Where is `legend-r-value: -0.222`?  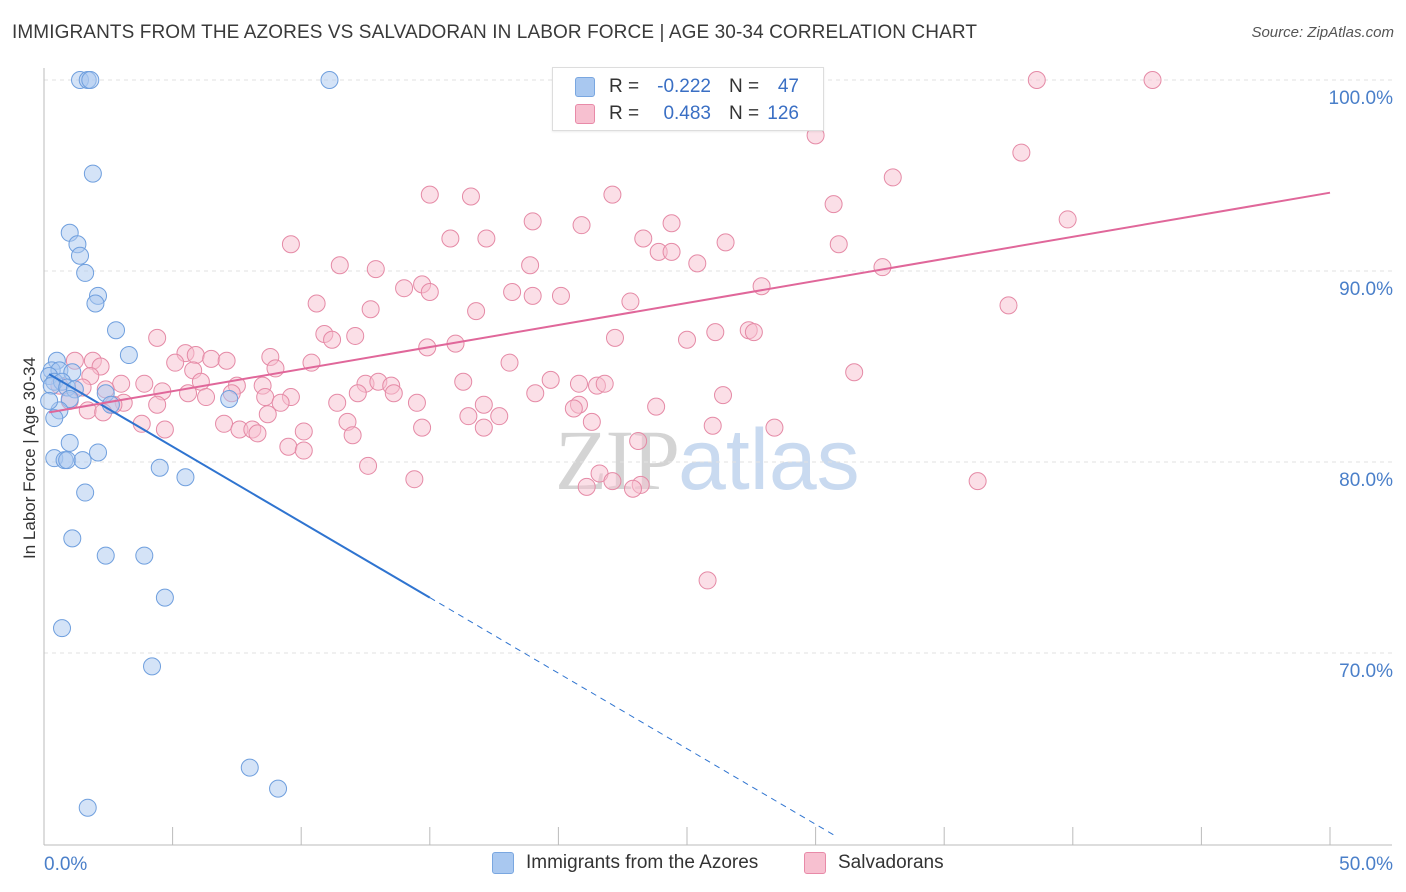 legend-r-value: -0.222 is located at coordinates (684, 86).